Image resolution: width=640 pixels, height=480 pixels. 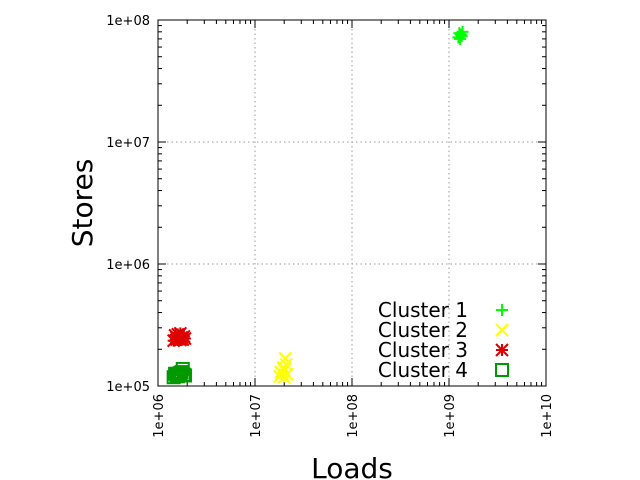 What do you see at coordinates (547, 416) in the screenshot?
I see `x-tick-label: 1e+10` at bounding box center [547, 416].